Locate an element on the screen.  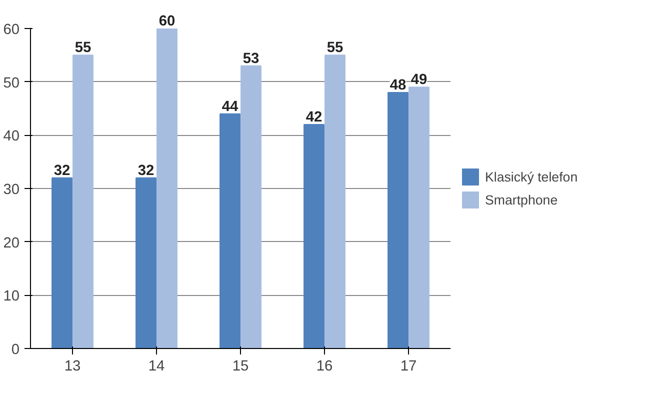
y-tick-label: 10 is located at coordinates (11, 296).